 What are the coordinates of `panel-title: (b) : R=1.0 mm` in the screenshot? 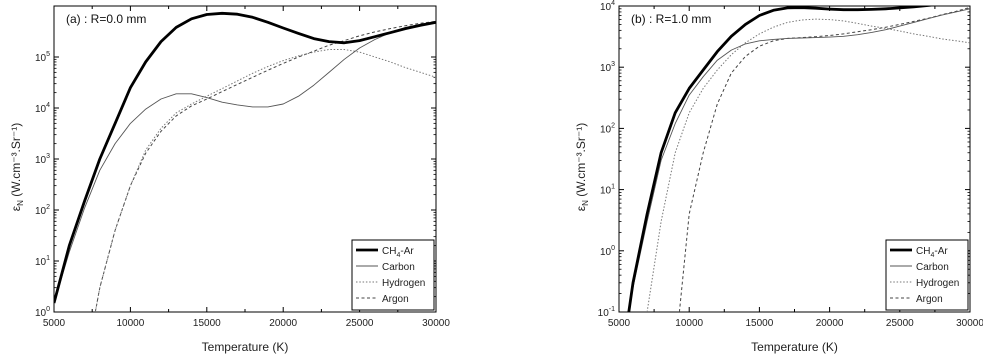 It's located at (671, 19).